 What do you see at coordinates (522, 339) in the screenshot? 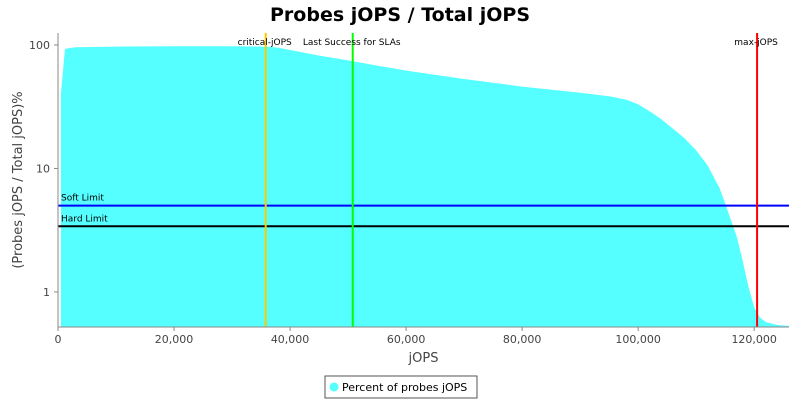
I see `x-tick-label: 80,000` at bounding box center [522, 339].